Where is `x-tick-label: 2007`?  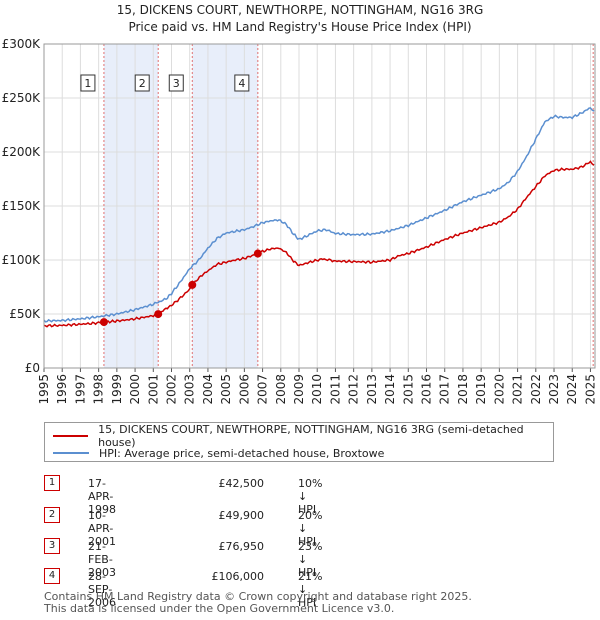
x-tick-label: 2007 is located at coordinates (263, 389).